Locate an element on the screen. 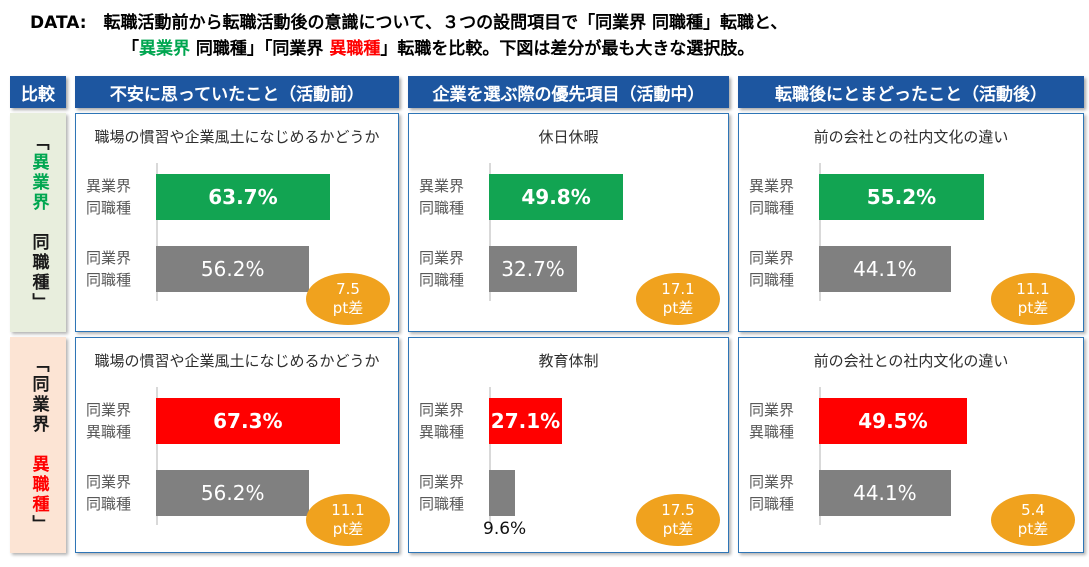 Image resolution: width=1089 pixels, height=567 pixels. bar-value-label: 56.2% is located at coordinates (232, 269).